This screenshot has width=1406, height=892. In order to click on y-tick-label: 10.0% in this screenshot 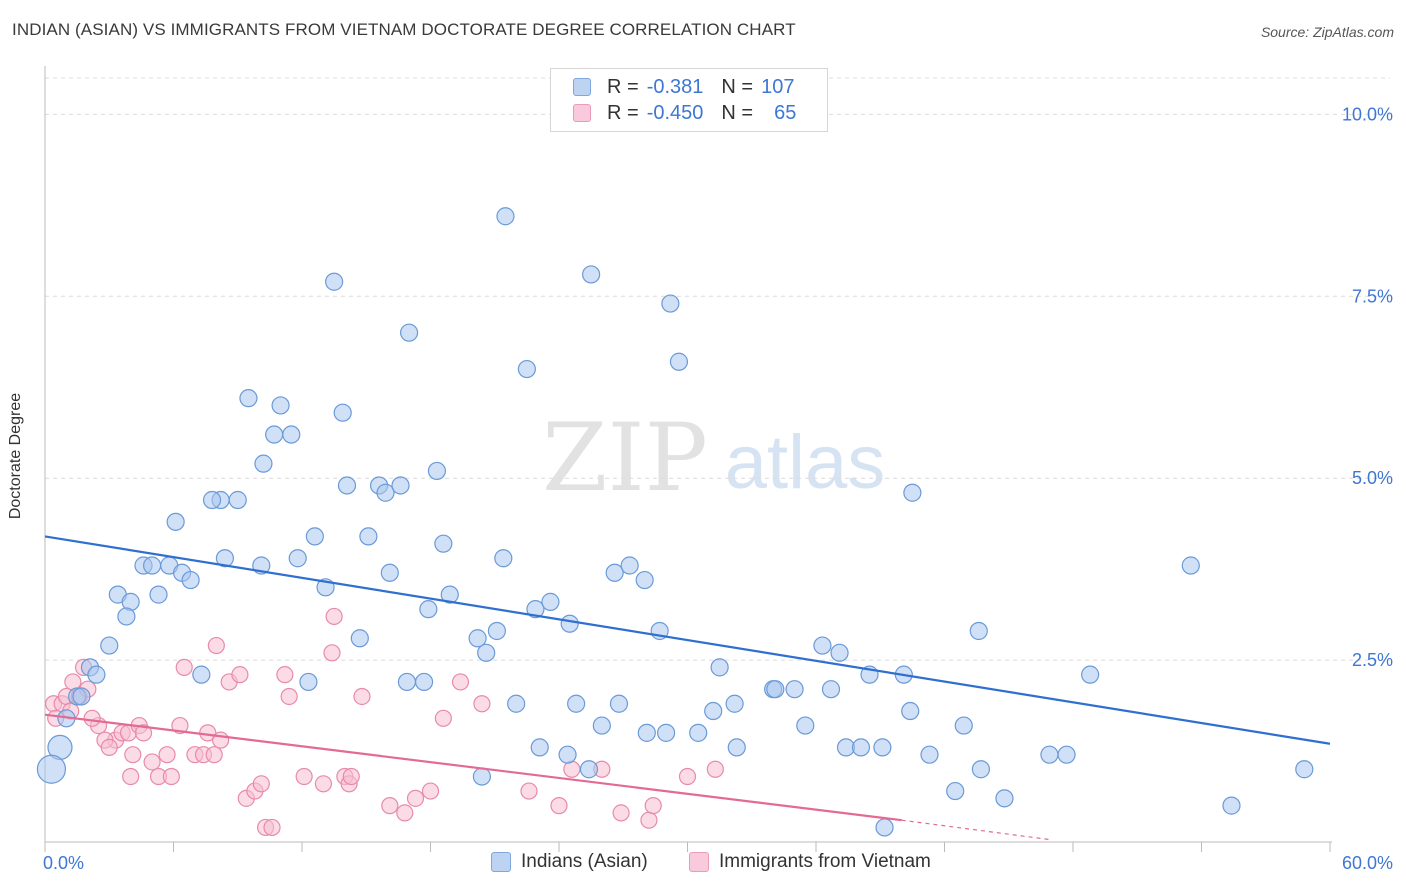, I will do `click(1367, 114)`.